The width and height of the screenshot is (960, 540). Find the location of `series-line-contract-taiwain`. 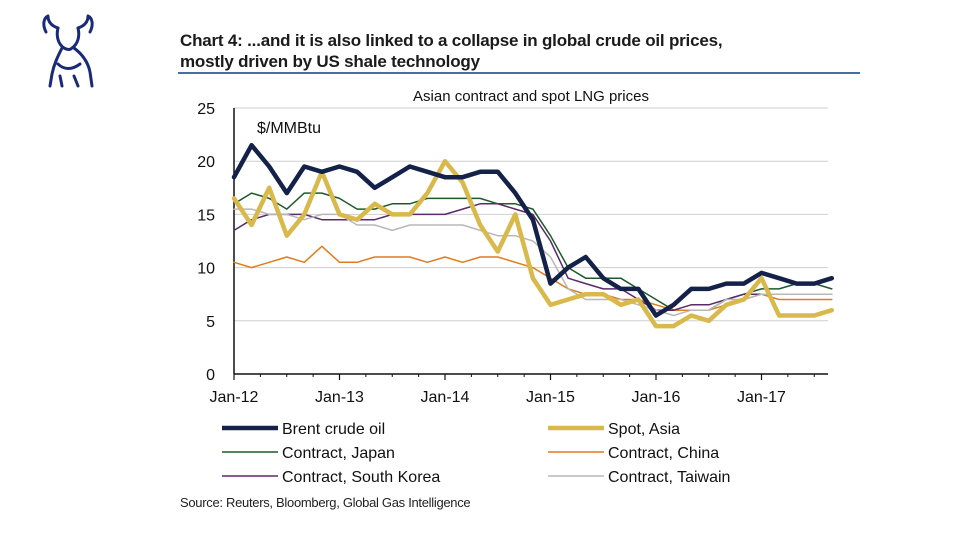

series-line-contract-taiwain is located at coordinates (533, 262).